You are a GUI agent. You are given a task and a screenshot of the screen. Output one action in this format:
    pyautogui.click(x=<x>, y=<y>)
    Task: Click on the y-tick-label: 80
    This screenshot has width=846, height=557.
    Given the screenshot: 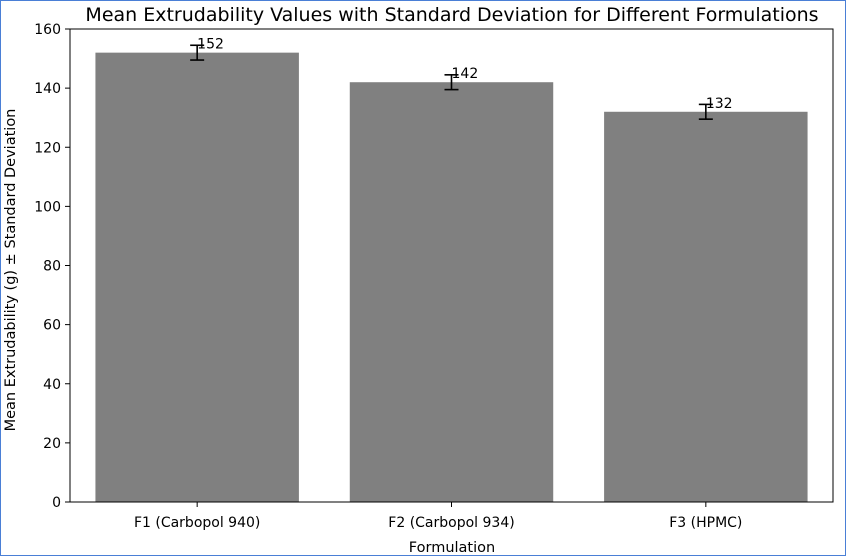 What is the action you would take?
    pyautogui.click(x=52, y=267)
    